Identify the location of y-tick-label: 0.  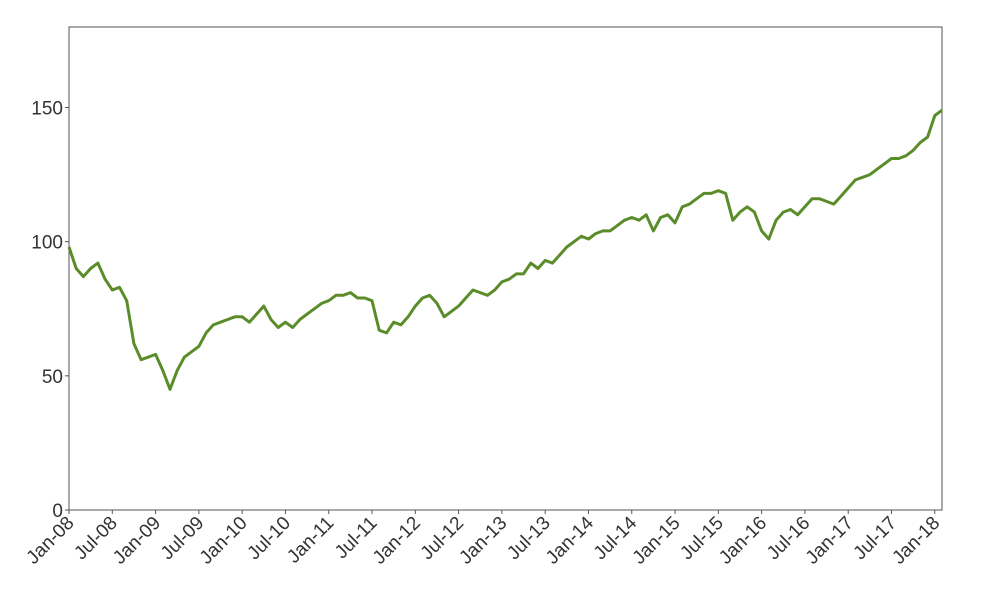
(57, 511).